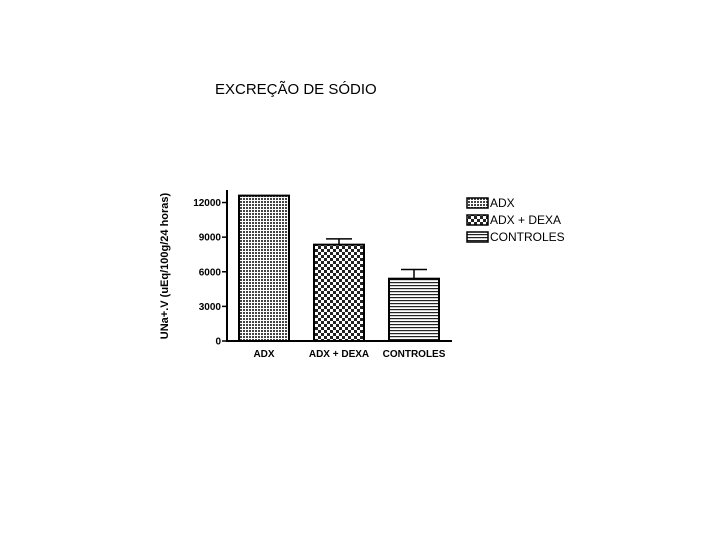 The image size is (720, 540). I want to click on y-tick-label: 3000, so click(210, 307).